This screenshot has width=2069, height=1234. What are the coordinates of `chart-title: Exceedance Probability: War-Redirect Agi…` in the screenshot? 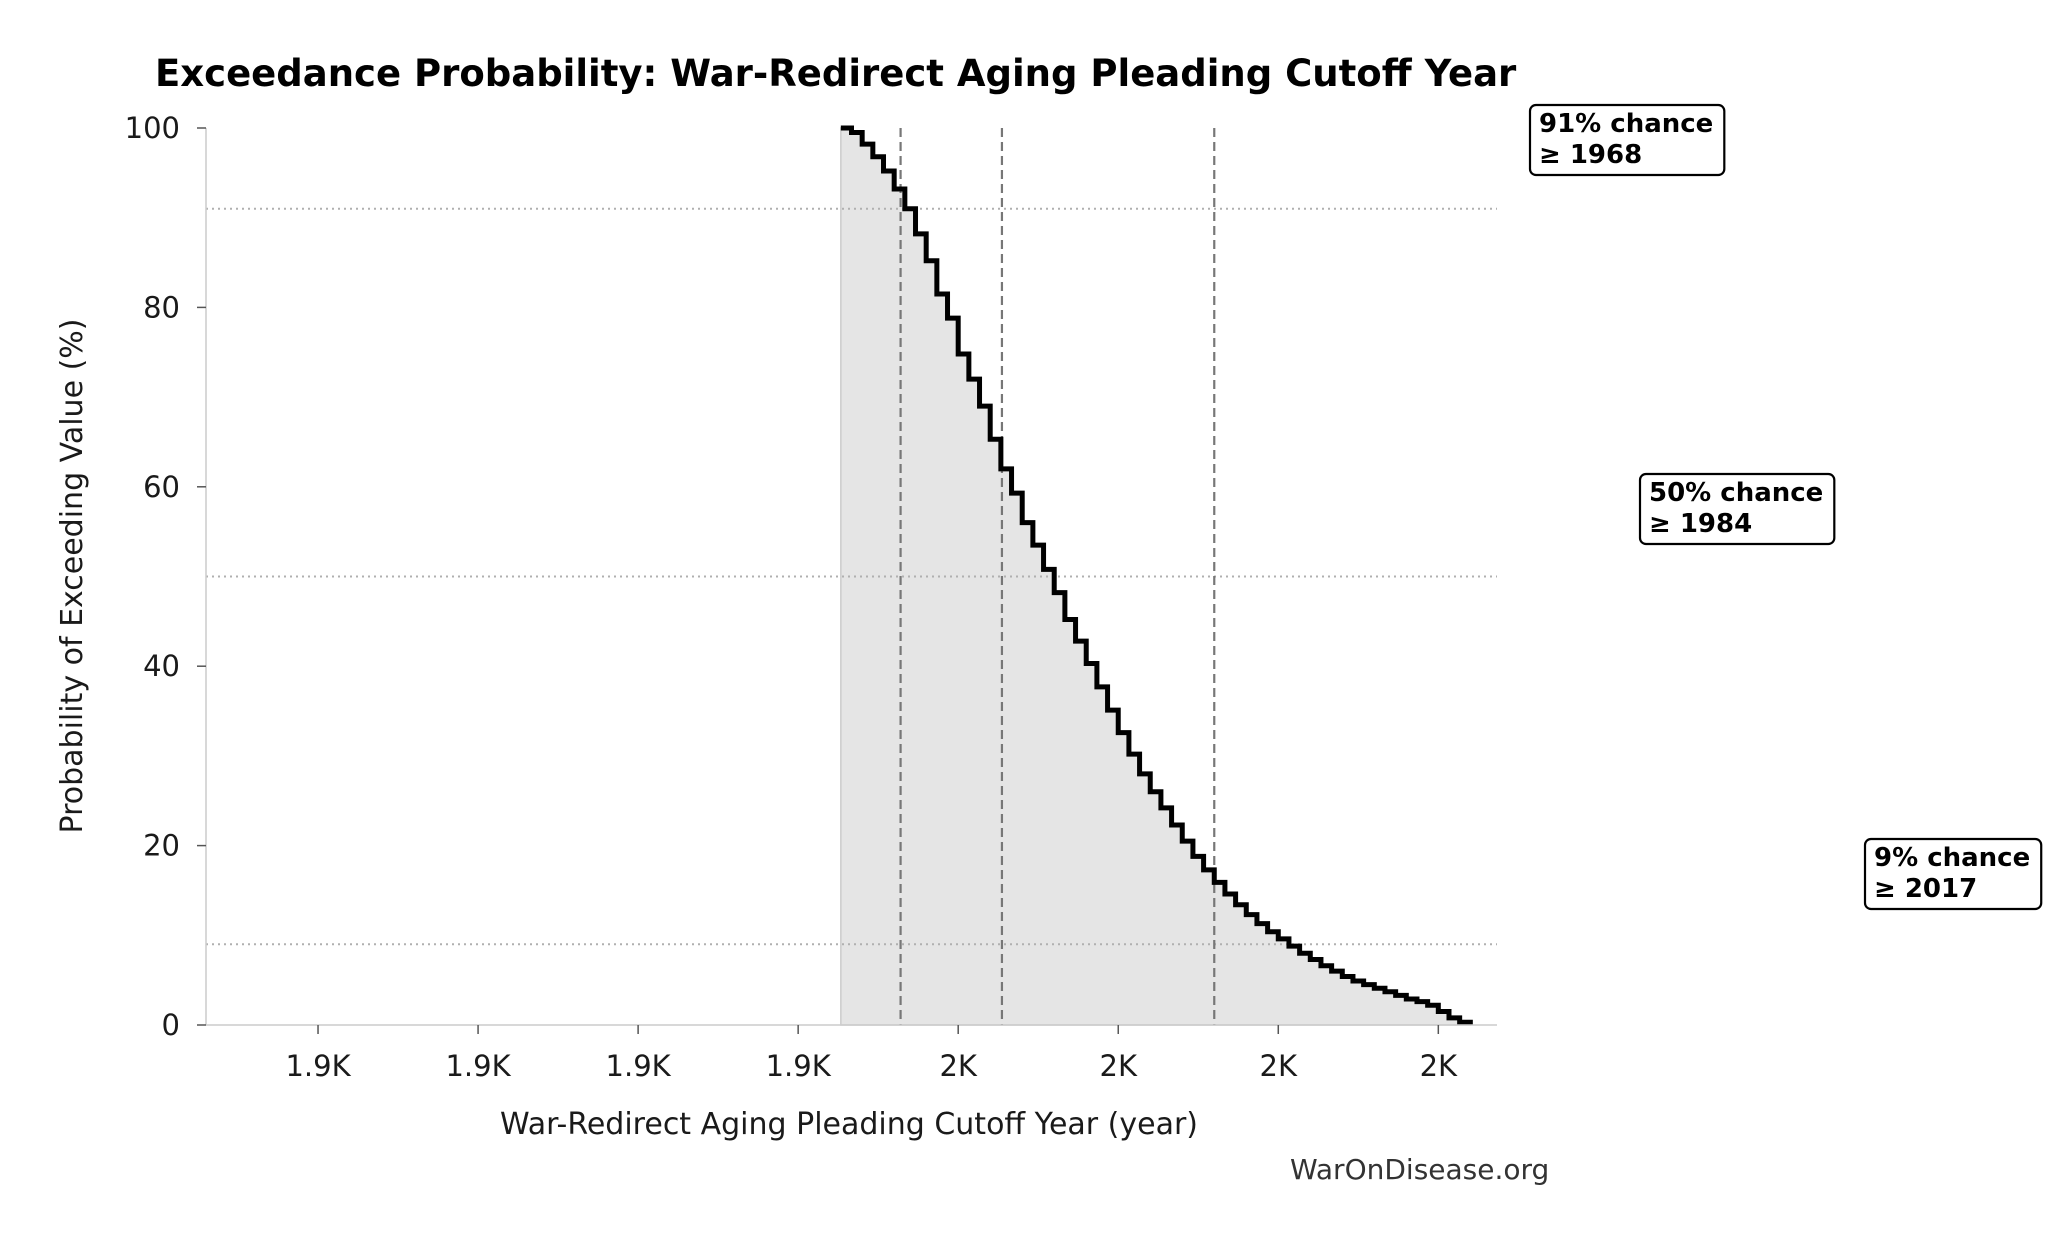 It's located at (836, 73).